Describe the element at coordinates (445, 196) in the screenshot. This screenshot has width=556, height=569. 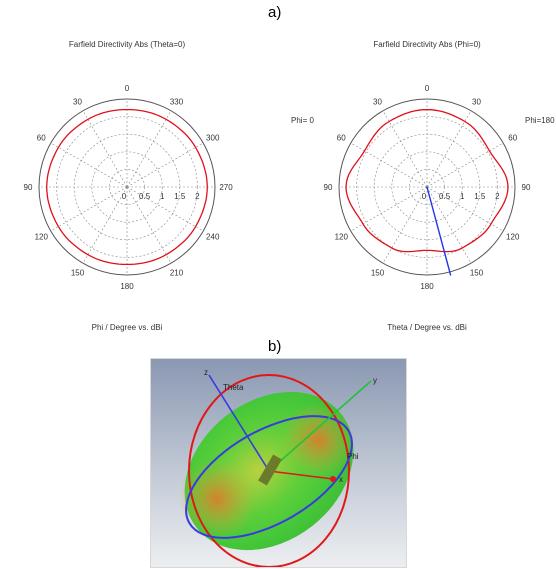
I see `chart-2-radial-tick: 0.5` at that location.